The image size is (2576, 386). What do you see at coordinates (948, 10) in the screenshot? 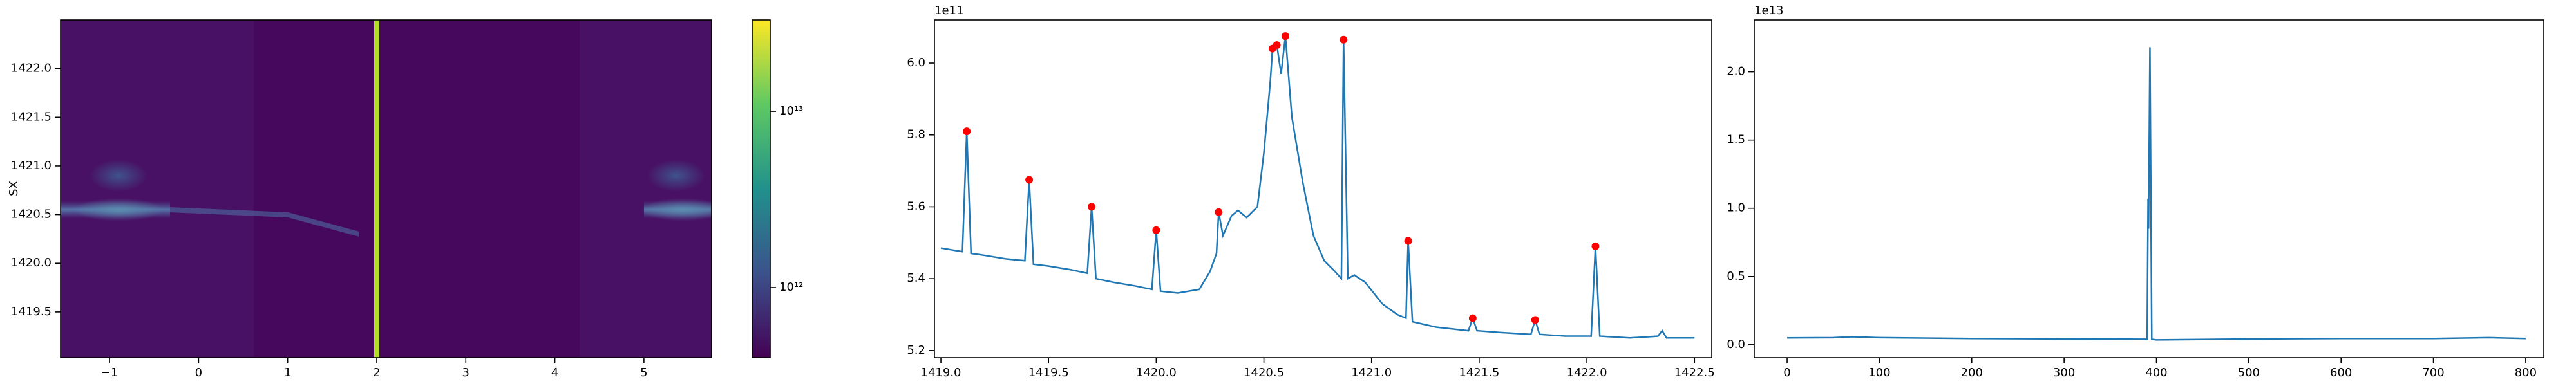
I see `offset-label: 1e11` at bounding box center [948, 10].